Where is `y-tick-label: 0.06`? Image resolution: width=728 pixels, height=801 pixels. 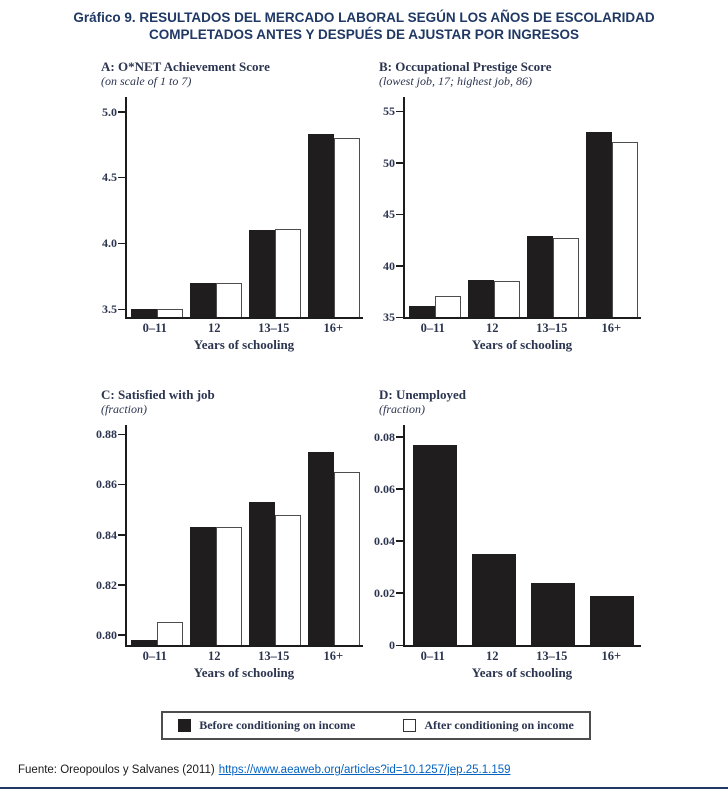
y-tick-label: 0.06 is located at coordinates (384, 488).